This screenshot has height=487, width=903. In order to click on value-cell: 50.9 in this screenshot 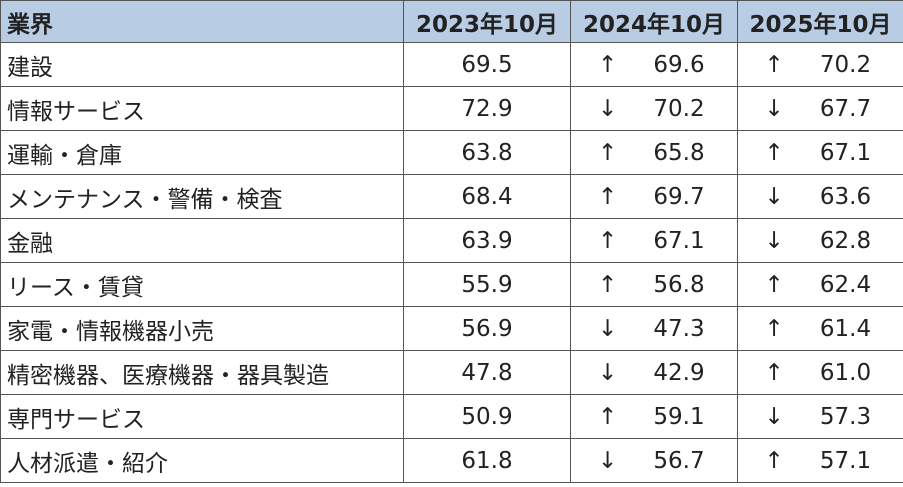, I will do `click(487, 416)`.